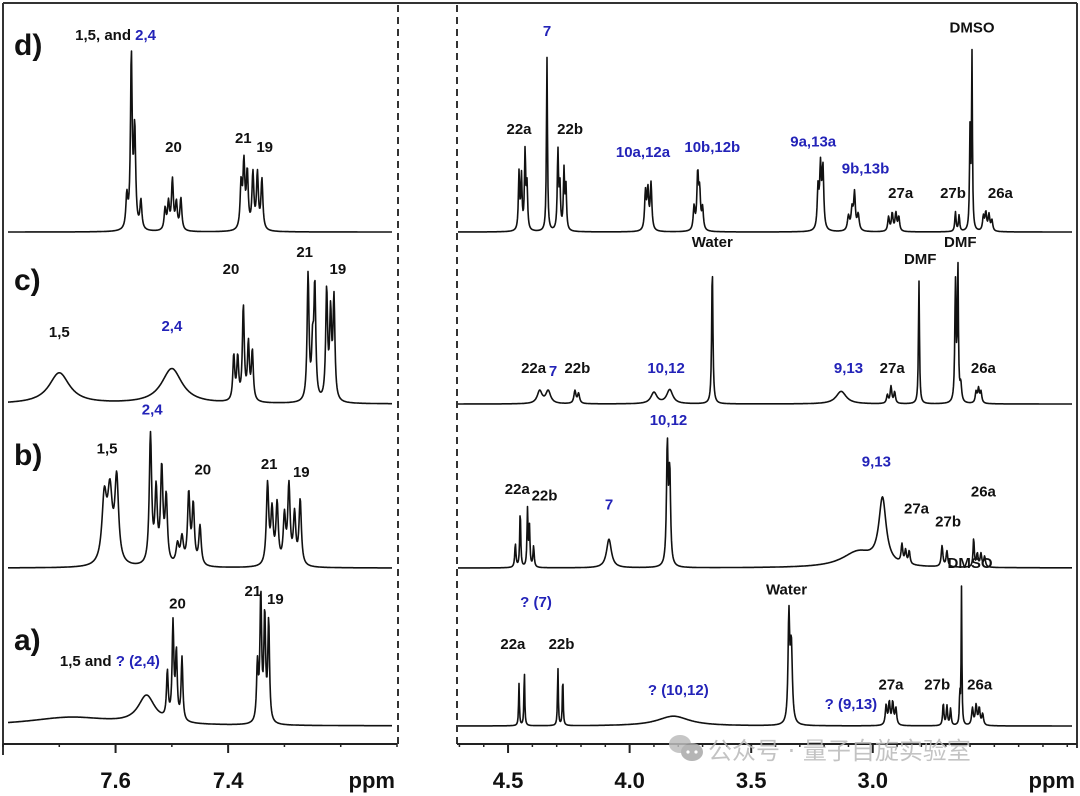 The image size is (1080, 796). I want to click on peak-label-d: 26a, so click(1001, 193).